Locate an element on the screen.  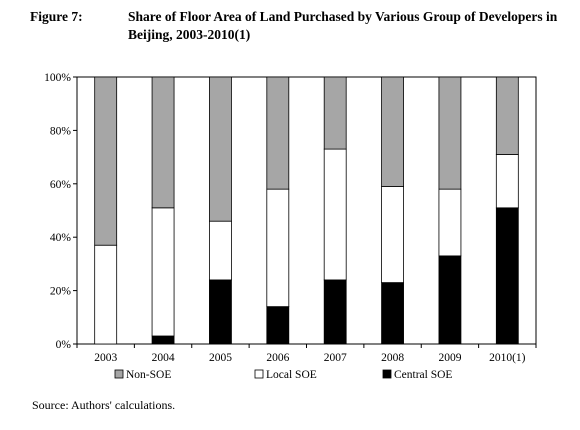
bar-non-soe-2007 is located at coordinates (335, 113).